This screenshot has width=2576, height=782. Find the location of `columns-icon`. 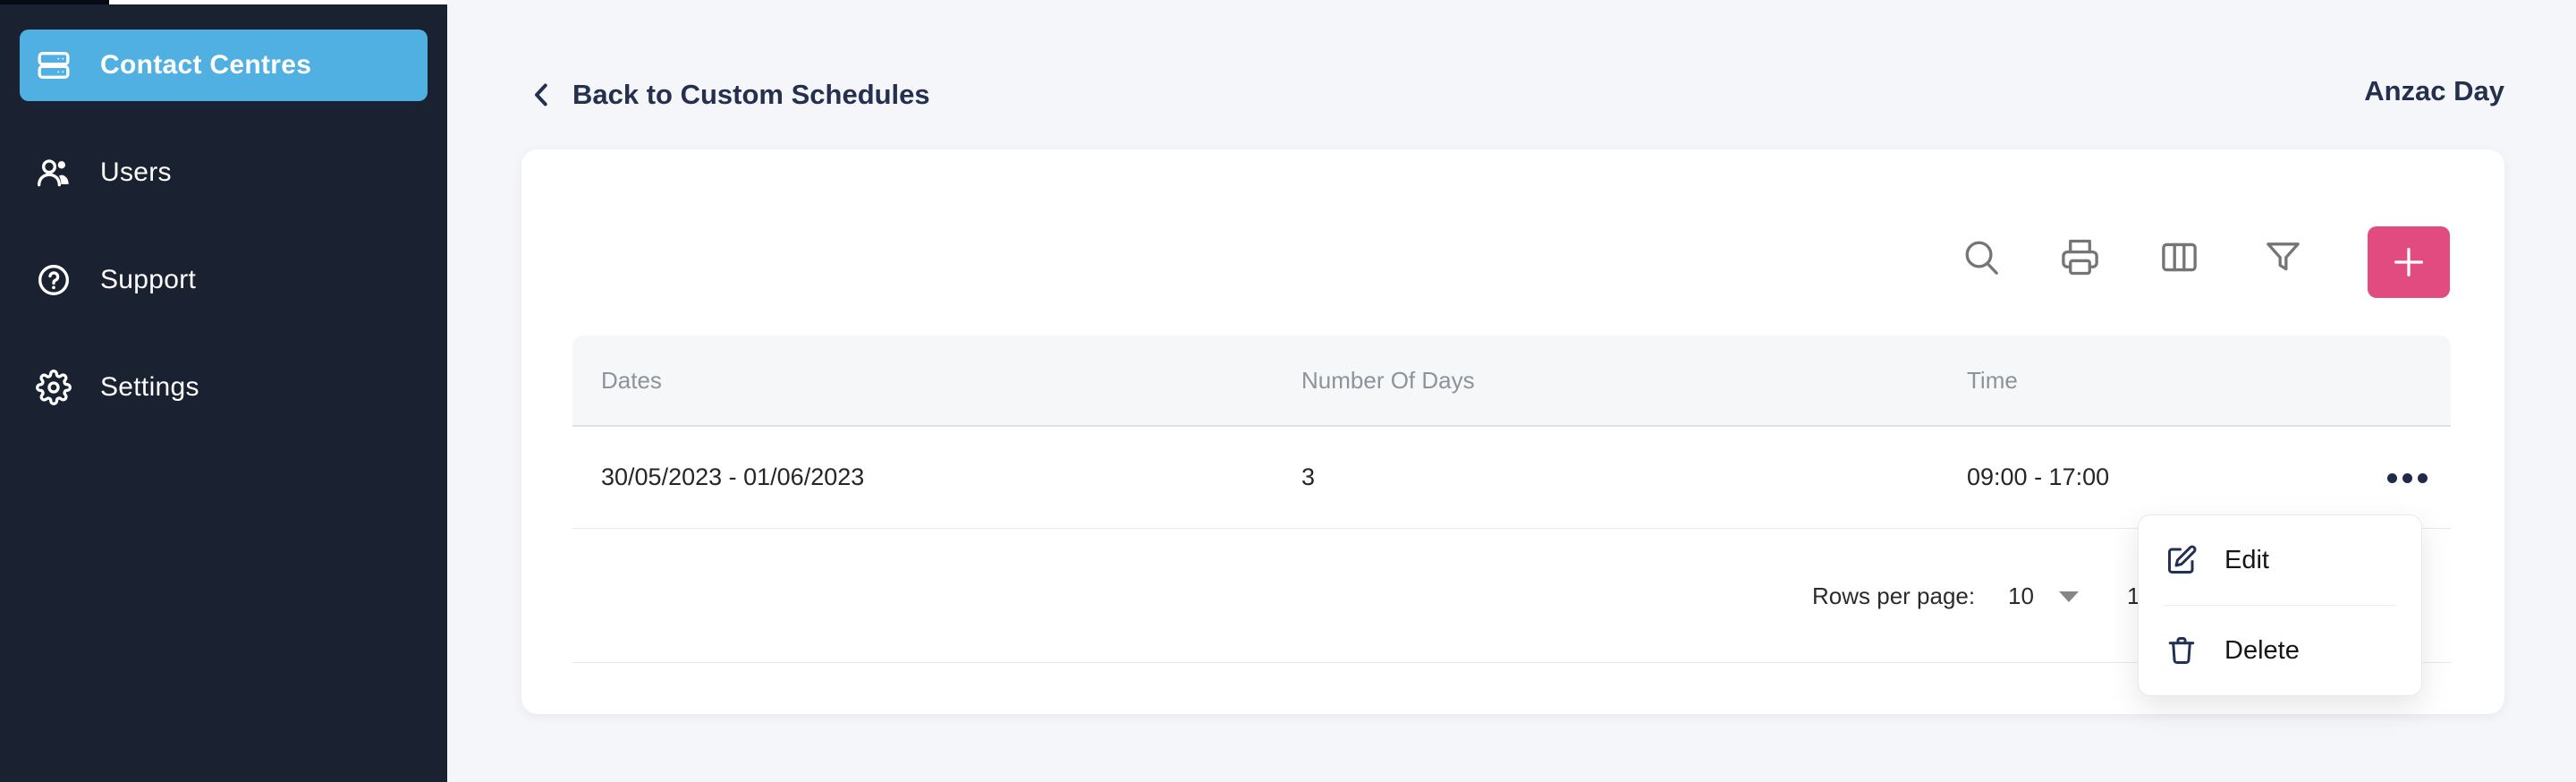

columns-icon is located at coordinates (2179, 256).